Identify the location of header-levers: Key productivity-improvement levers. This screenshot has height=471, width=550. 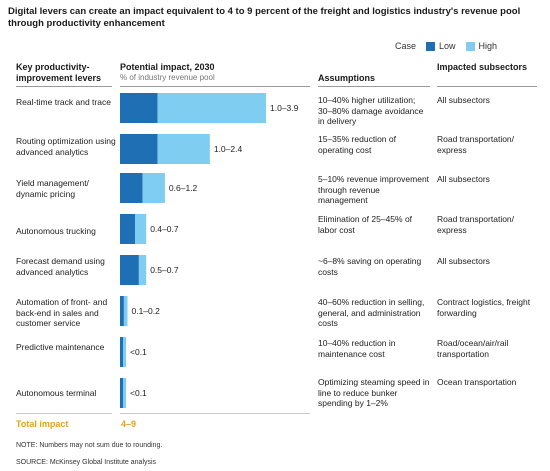
(59, 72).